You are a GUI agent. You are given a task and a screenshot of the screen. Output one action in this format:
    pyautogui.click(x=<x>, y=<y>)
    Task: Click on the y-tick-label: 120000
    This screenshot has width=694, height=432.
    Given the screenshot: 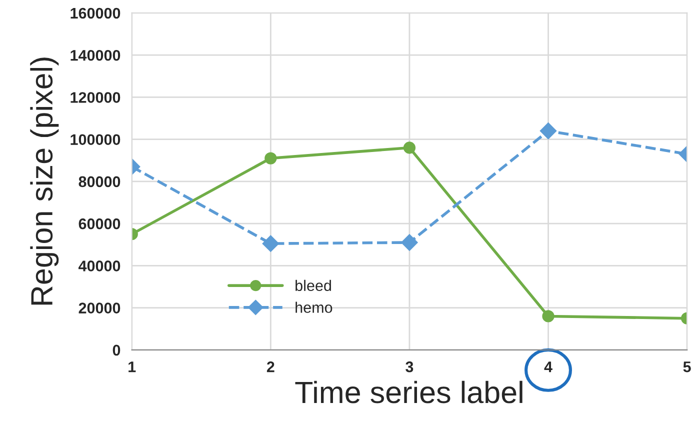 What is the action you would take?
    pyautogui.click(x=95, y=97)
    